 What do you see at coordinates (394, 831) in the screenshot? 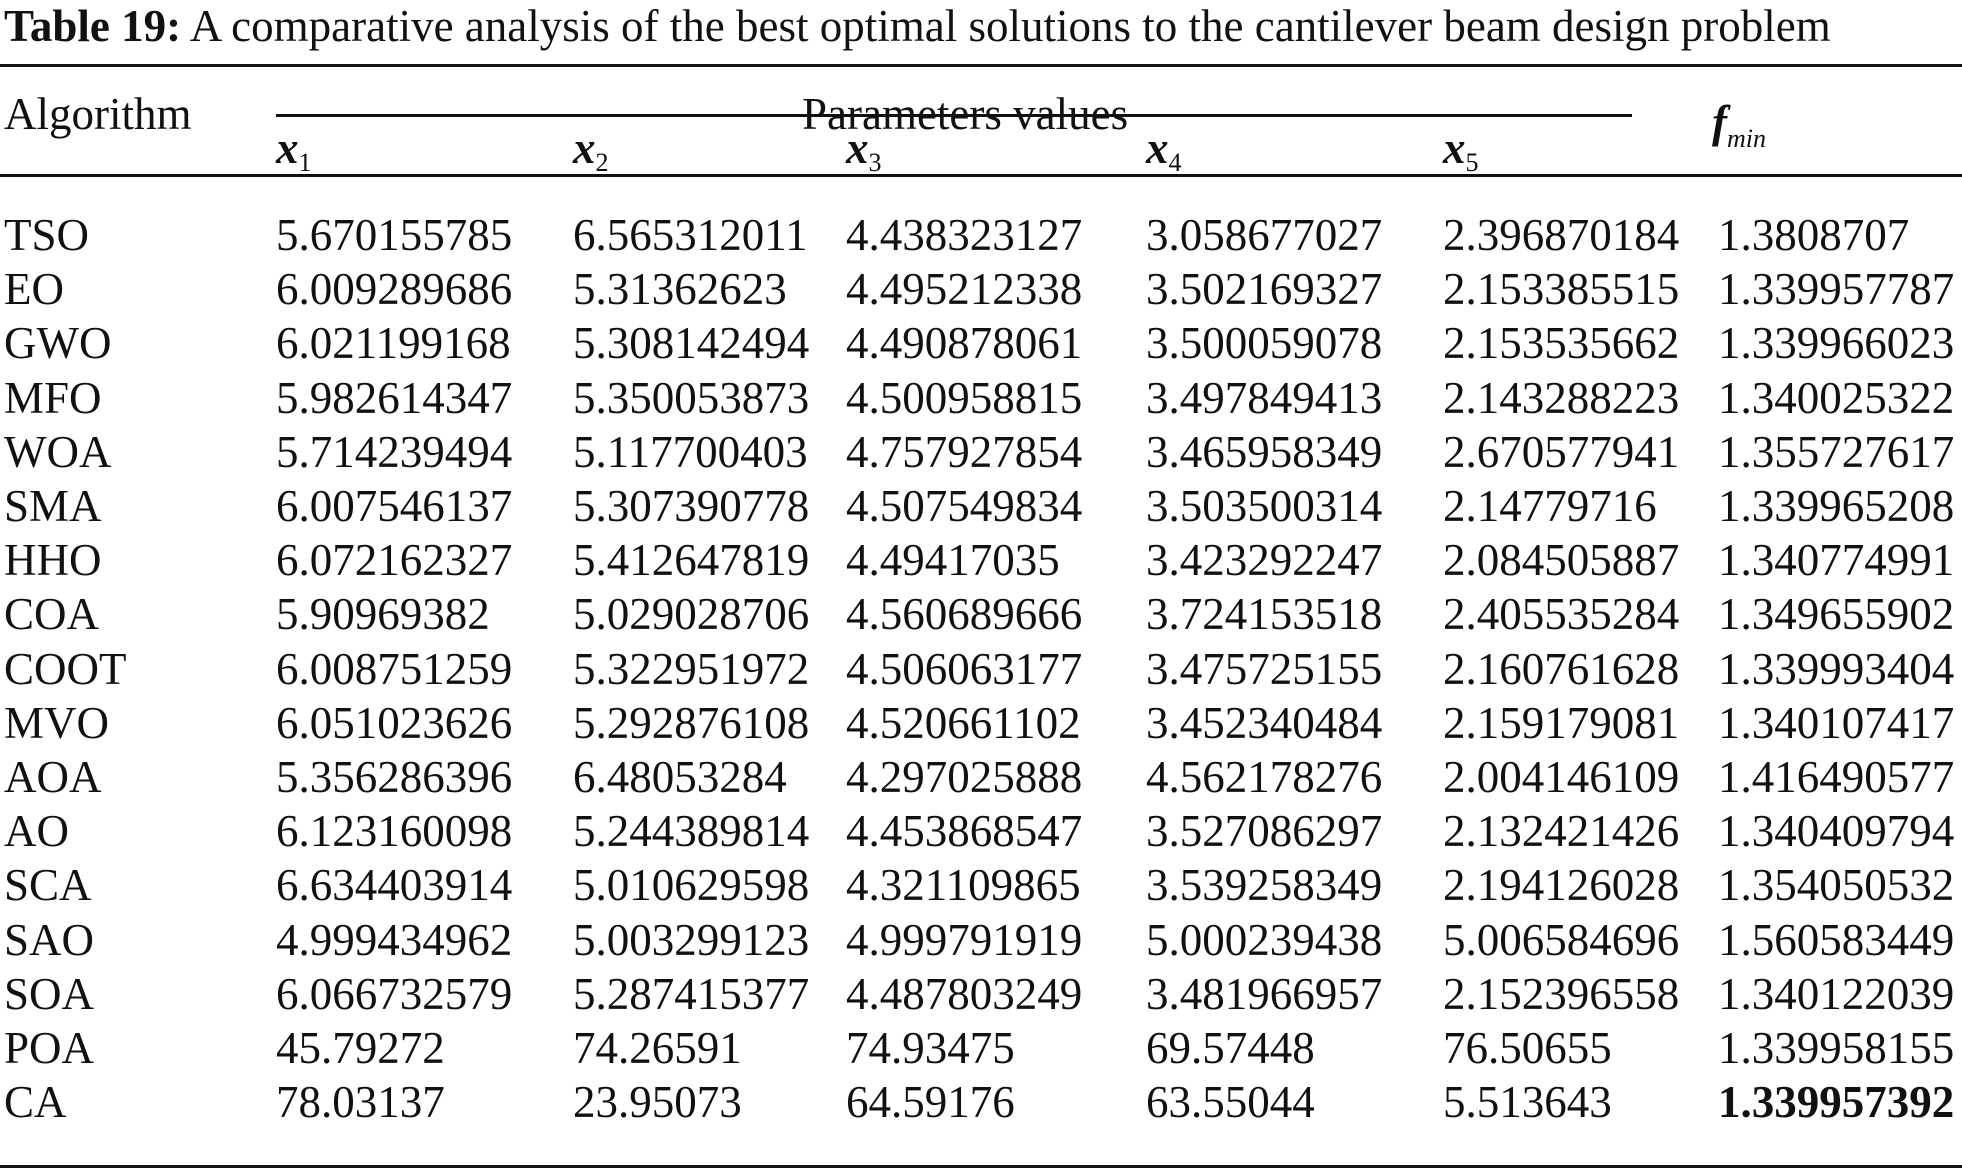
I see `cell-x1-ao: 6.123160098` at bounding box center [394, 831].